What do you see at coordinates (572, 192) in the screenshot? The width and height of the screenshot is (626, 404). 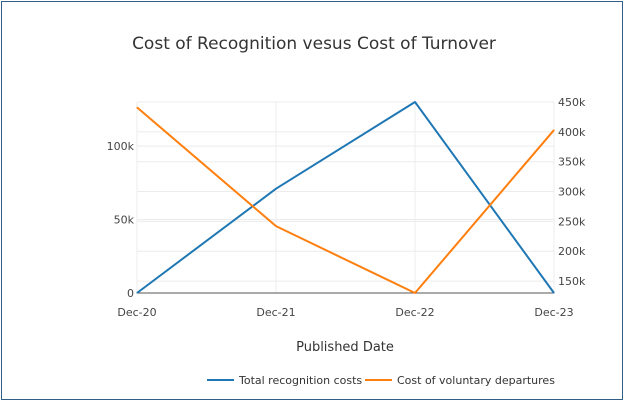 I see `y-right-tick-label: 300k` at bounding box center [572, 192].